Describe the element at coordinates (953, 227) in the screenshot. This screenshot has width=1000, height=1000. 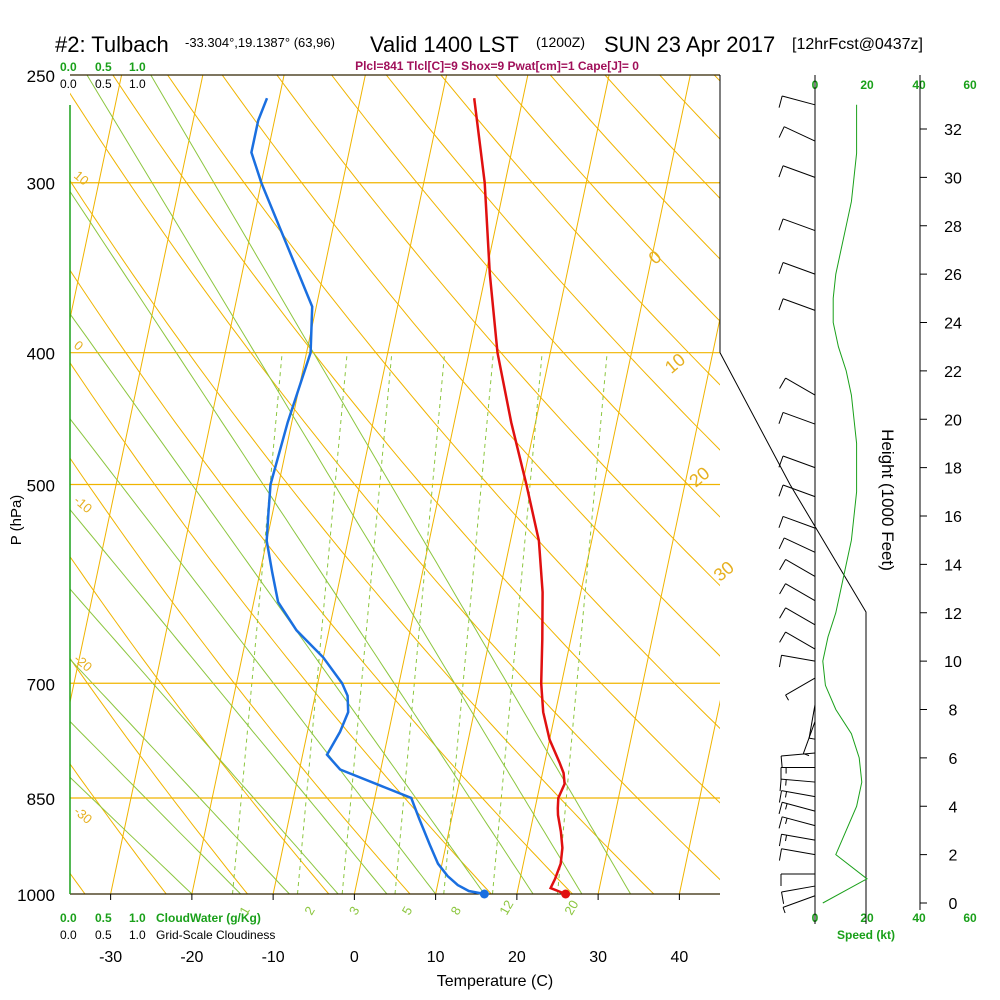
I see `height-tick-label: 28` at that location.